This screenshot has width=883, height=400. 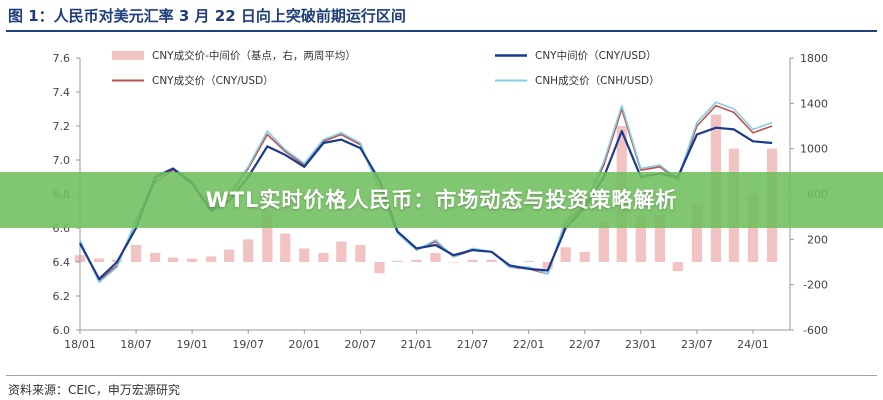 I want to click on legend-label: CNY成交价-中间价（基点，右，两周平均）, so click(x=254, y=55).